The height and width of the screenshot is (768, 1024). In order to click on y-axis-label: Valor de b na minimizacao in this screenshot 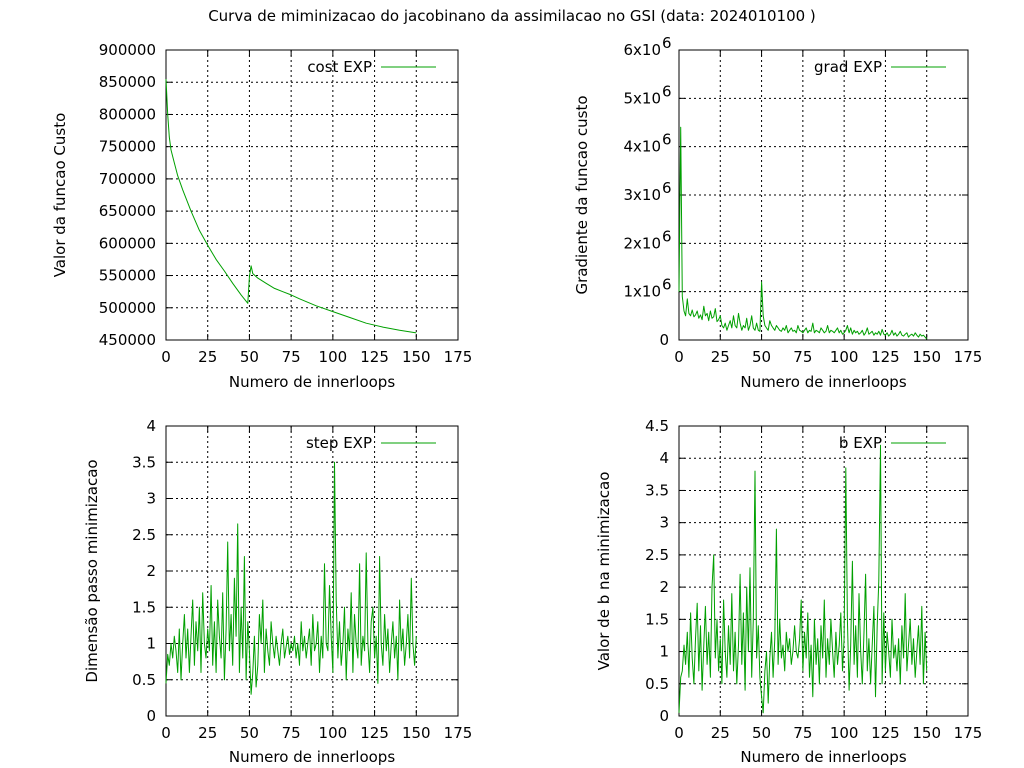, I will do `click(604, 571)`.